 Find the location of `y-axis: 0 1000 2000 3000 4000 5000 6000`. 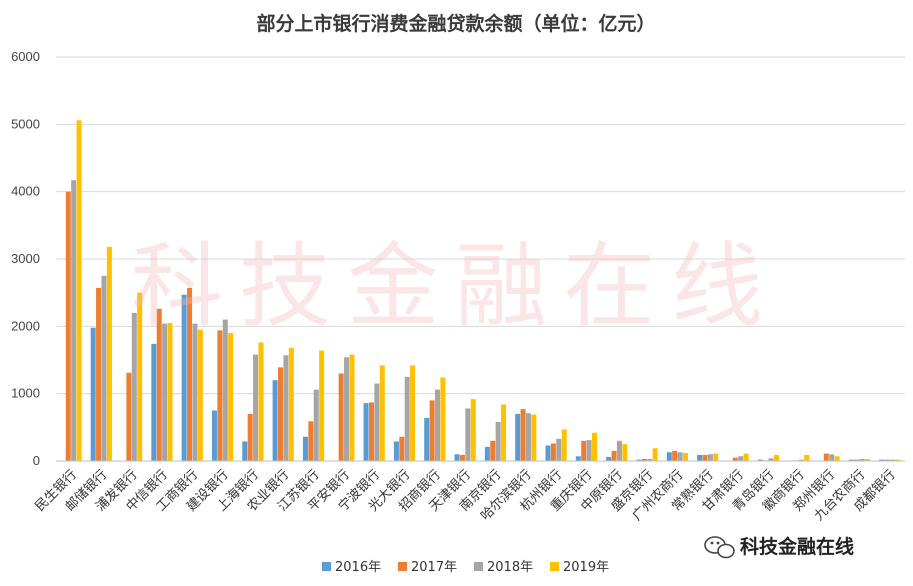

y-axis: 0 1000 2000 3000 4000 5000 6000 is located at coordinates (25, 258).